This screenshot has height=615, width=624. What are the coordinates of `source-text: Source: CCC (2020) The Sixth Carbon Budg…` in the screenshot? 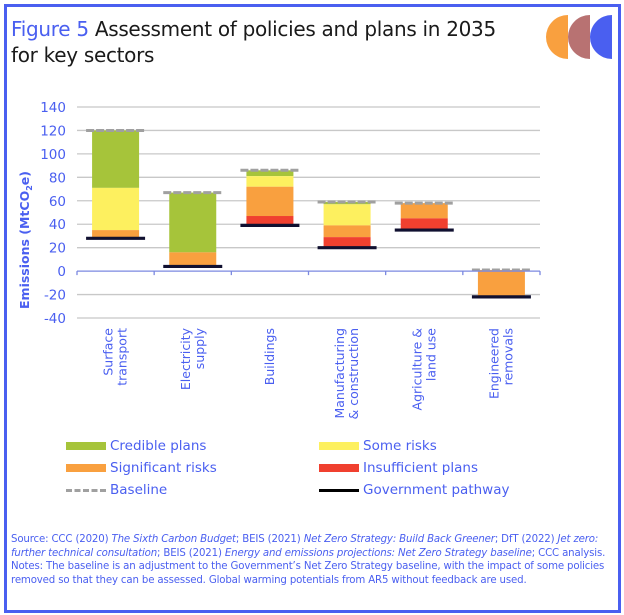 It's located at (308, 546).